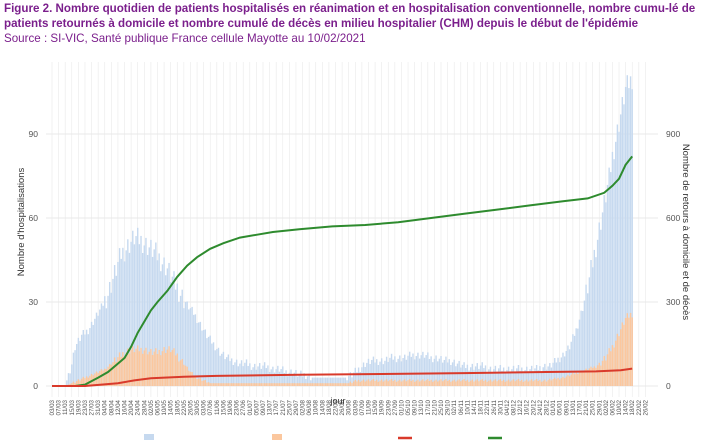 The height and width of the screenshot is (440, 712). What do you see at coordinates (401, 407) in the screenshot?
I see `x-tick-label: 01/10` at bounding box center [401, 407].